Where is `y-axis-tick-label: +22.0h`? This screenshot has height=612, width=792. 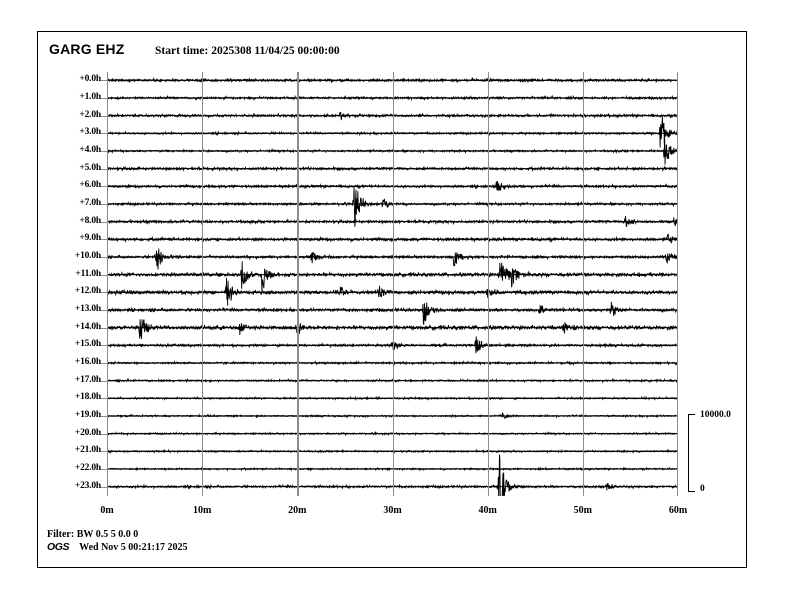
y-axis-tick-label: +22.0h is located at coordinates (87, 467).